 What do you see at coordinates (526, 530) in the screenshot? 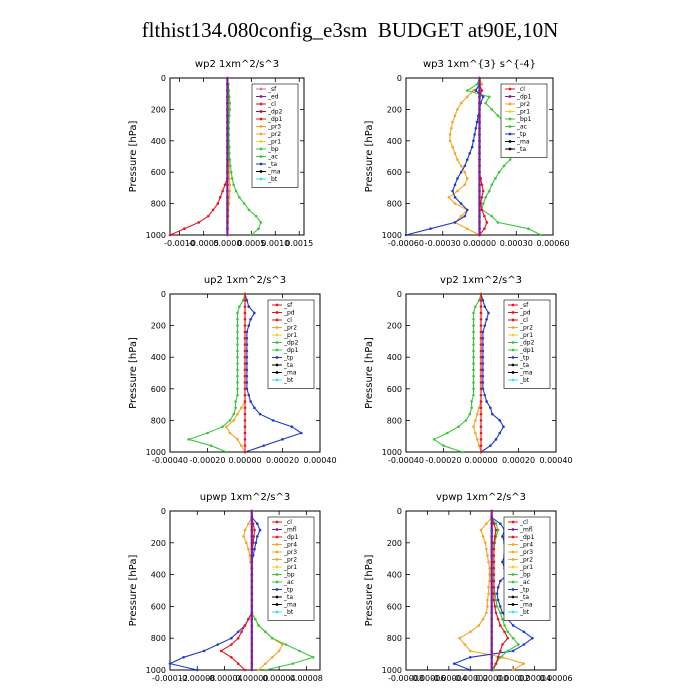
I see `legend-label: _mfl` at bounding box center [526, 530].